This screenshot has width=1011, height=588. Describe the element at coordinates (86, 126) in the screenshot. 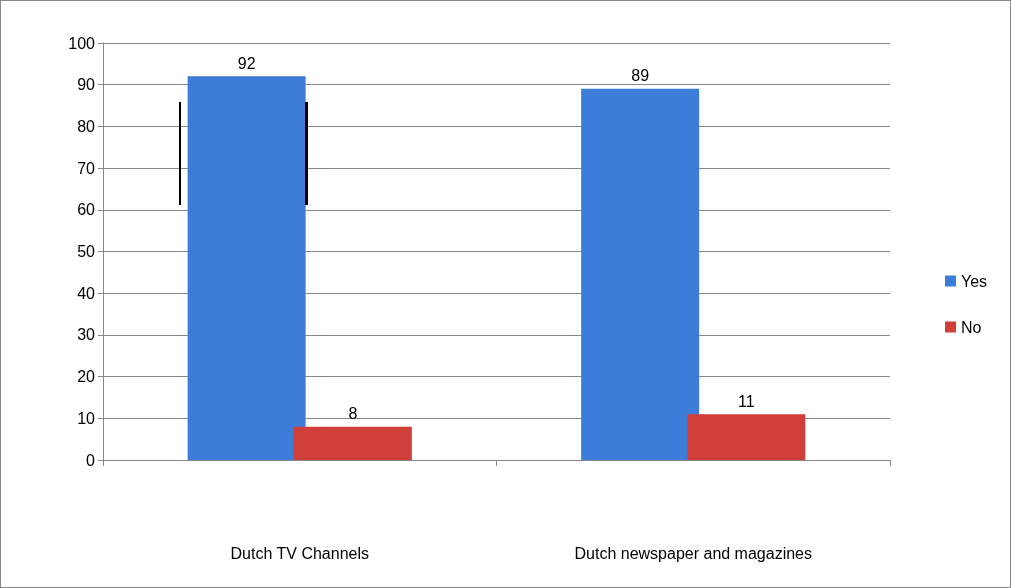

I see `y-tick-label: 80` at that location.